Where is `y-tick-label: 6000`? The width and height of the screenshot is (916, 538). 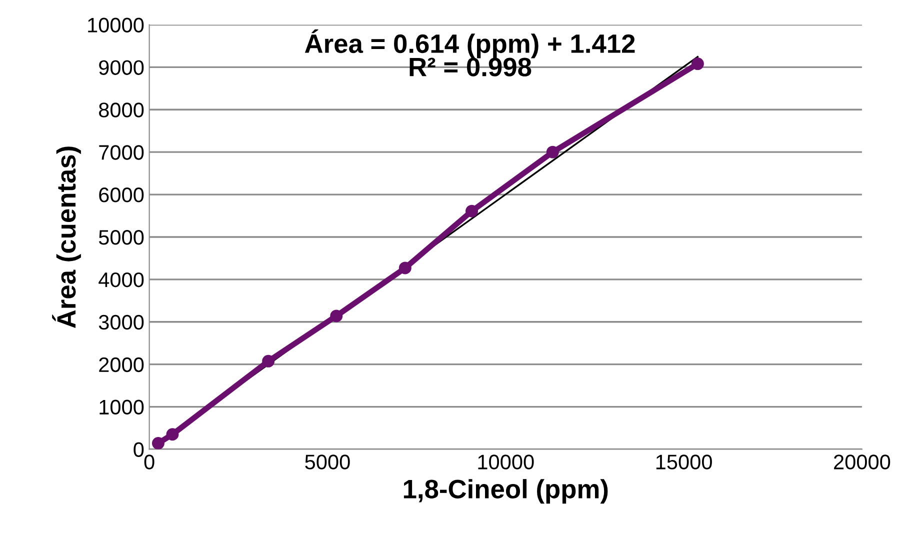
y-tick-label: 6000 is located at coordinates (121, 195).